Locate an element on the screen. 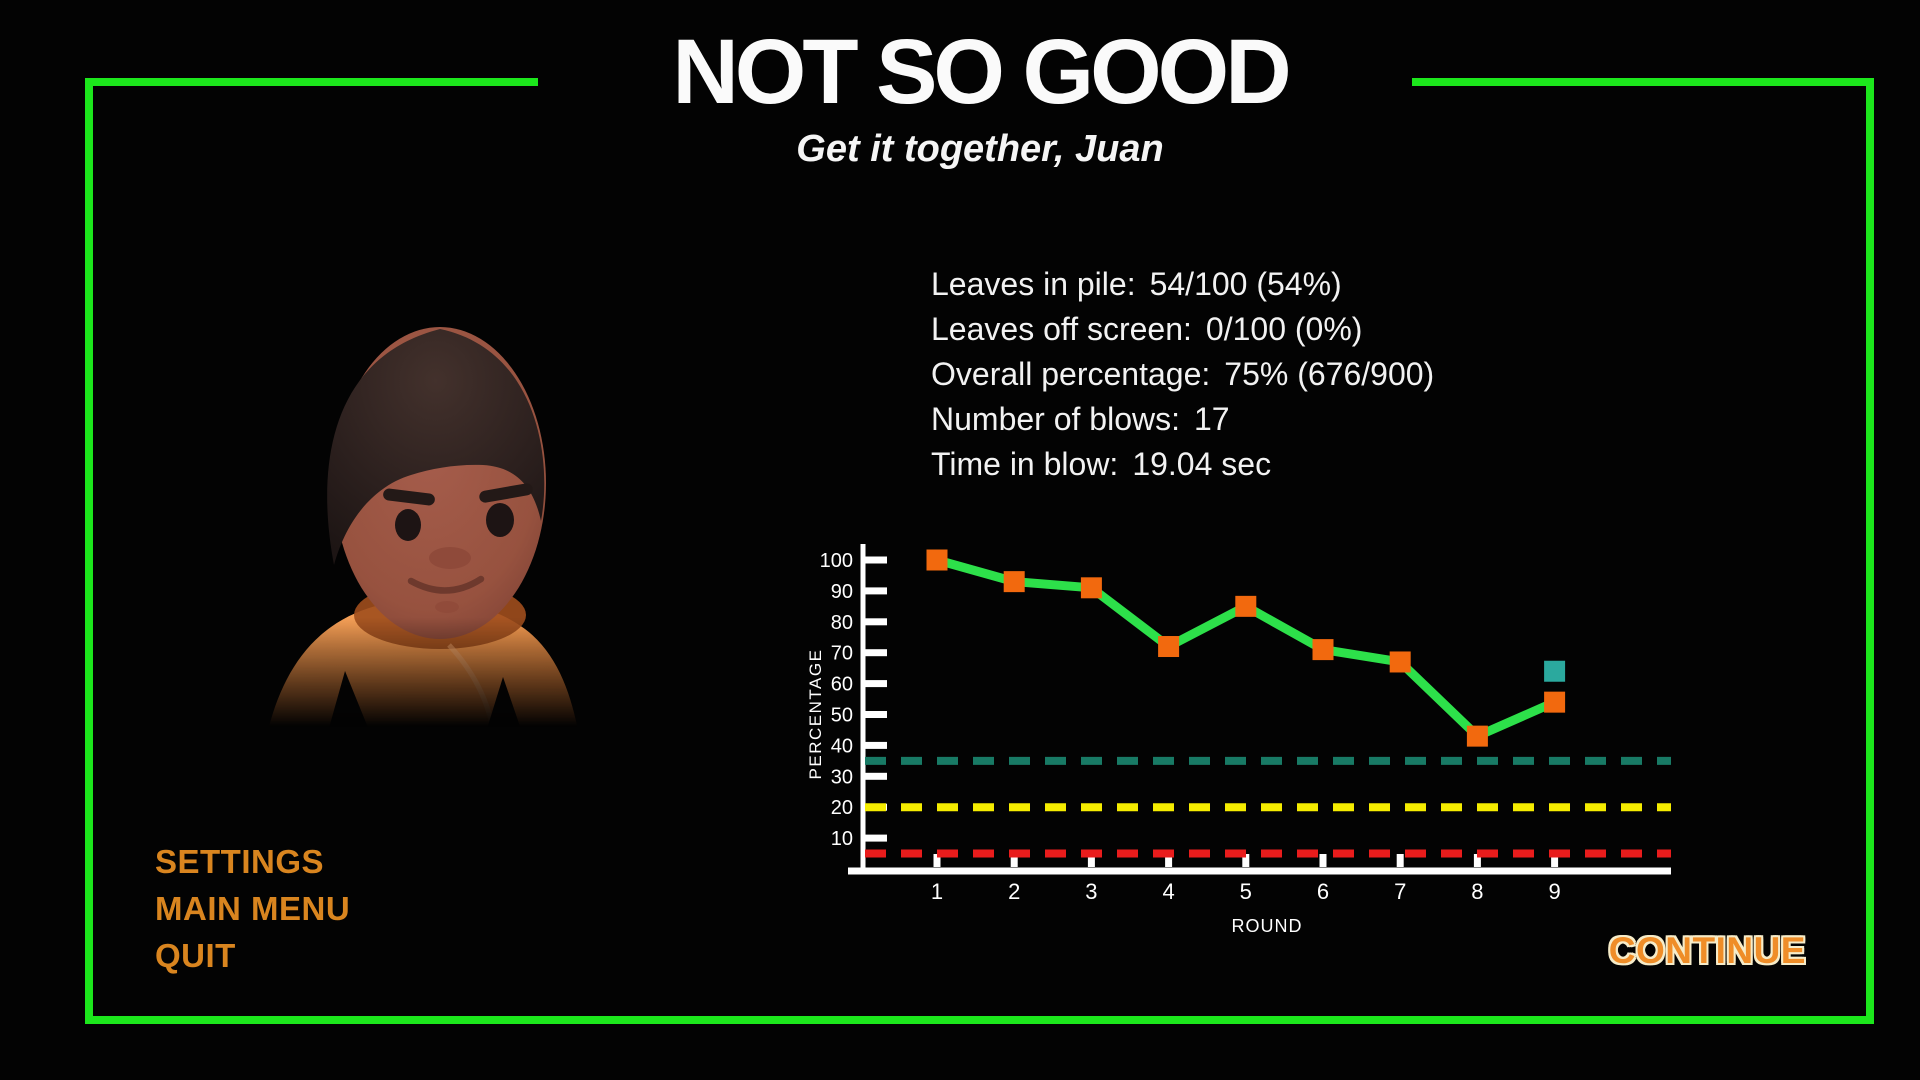  y-tick-label: 90 is located at coordinates (842, 592).